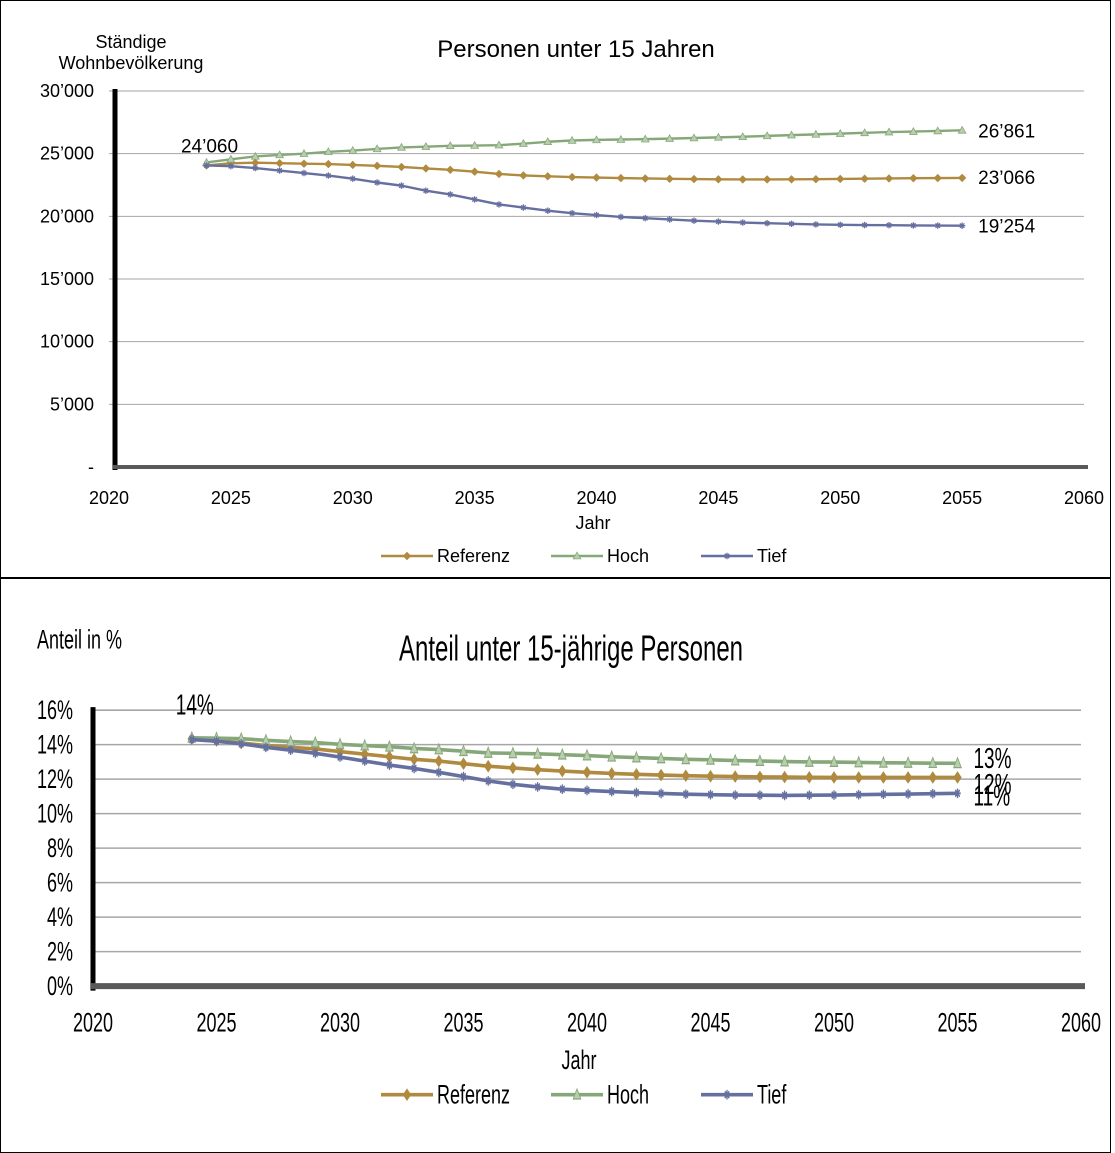  I want to click on x-tick-label: 2055, so click(962, 498).